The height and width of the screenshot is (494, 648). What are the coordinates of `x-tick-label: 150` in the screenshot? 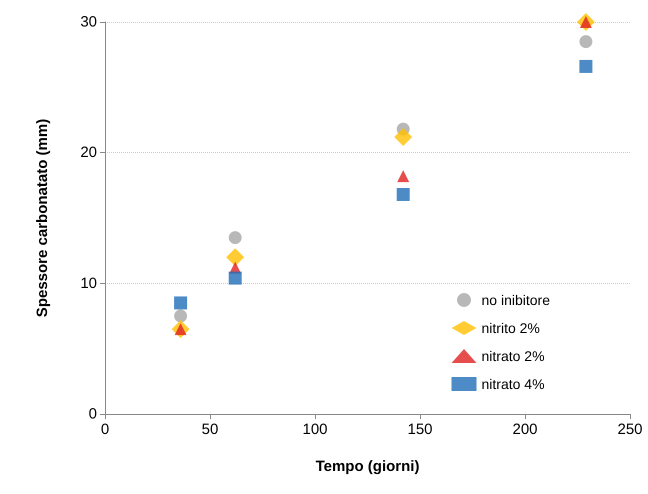 It's located at (420, 429).